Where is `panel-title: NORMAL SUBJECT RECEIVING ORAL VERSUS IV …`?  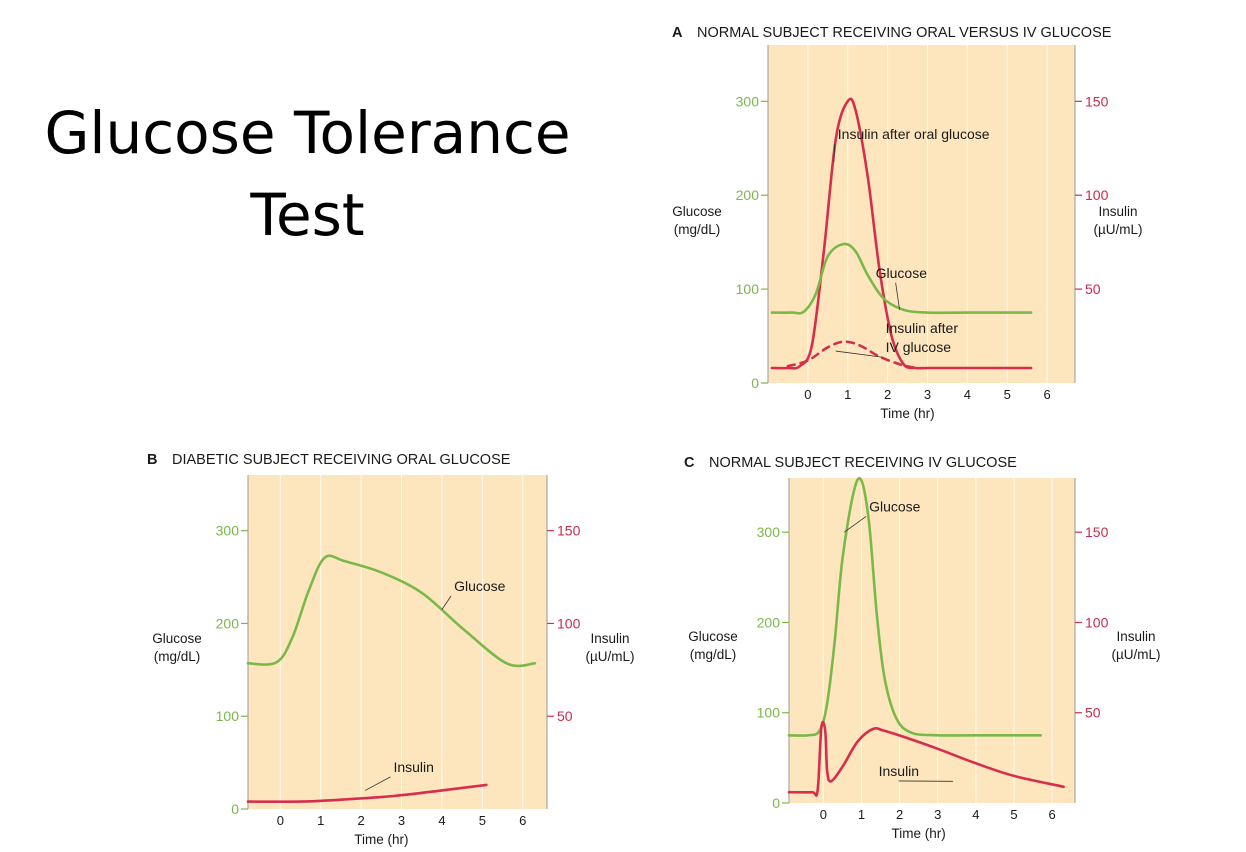
panel-title: NORMAL SUBJECT RECEIVING ORAL VERSUS IV … is located at coordinates (904, 33).